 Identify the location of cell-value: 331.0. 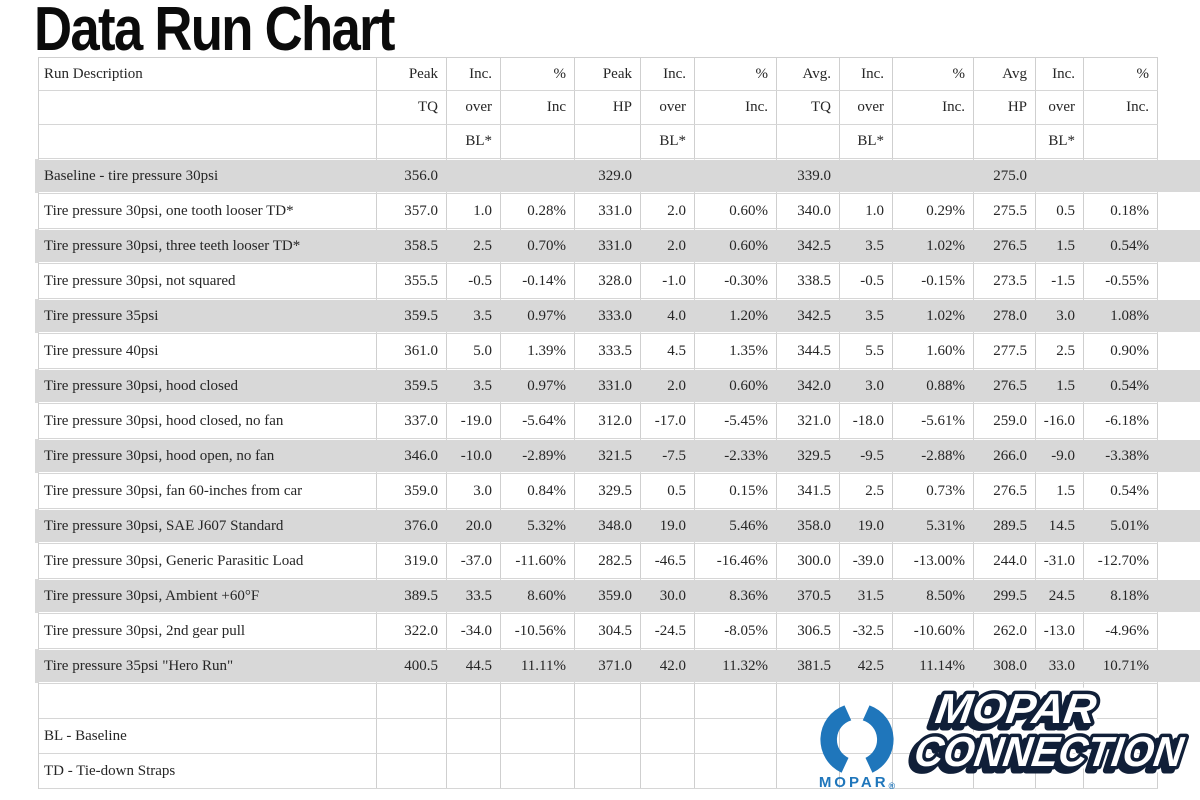
(608, 386).